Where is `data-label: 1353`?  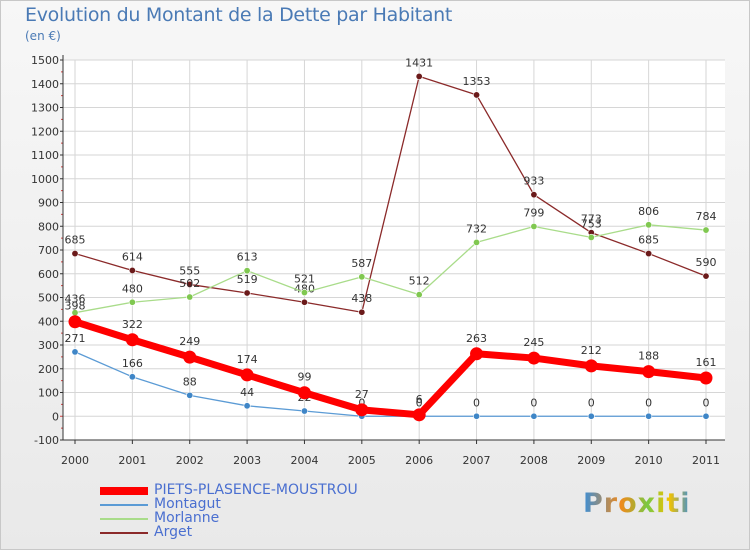
data-label: 1353 is located at coordinates (477, 81).